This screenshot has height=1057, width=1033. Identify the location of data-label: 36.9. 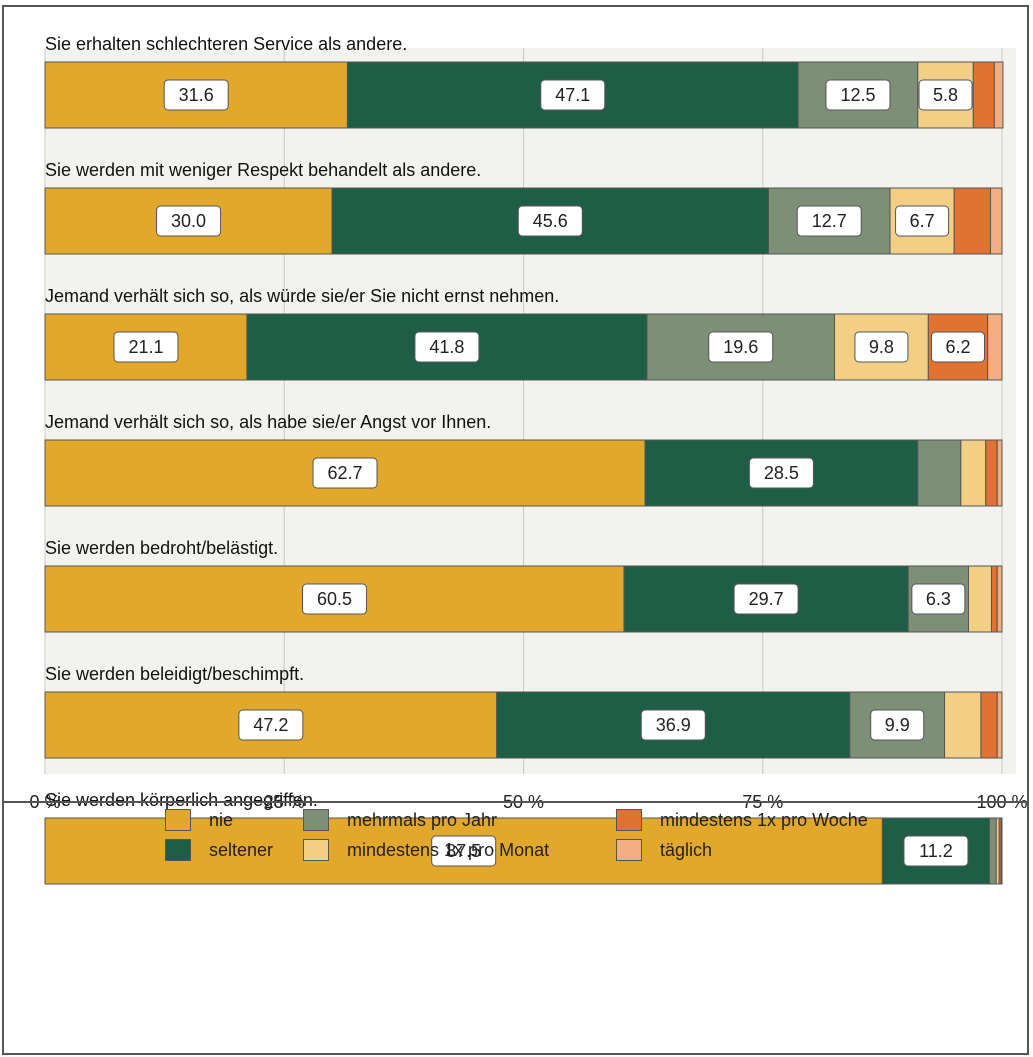
(673, 725).